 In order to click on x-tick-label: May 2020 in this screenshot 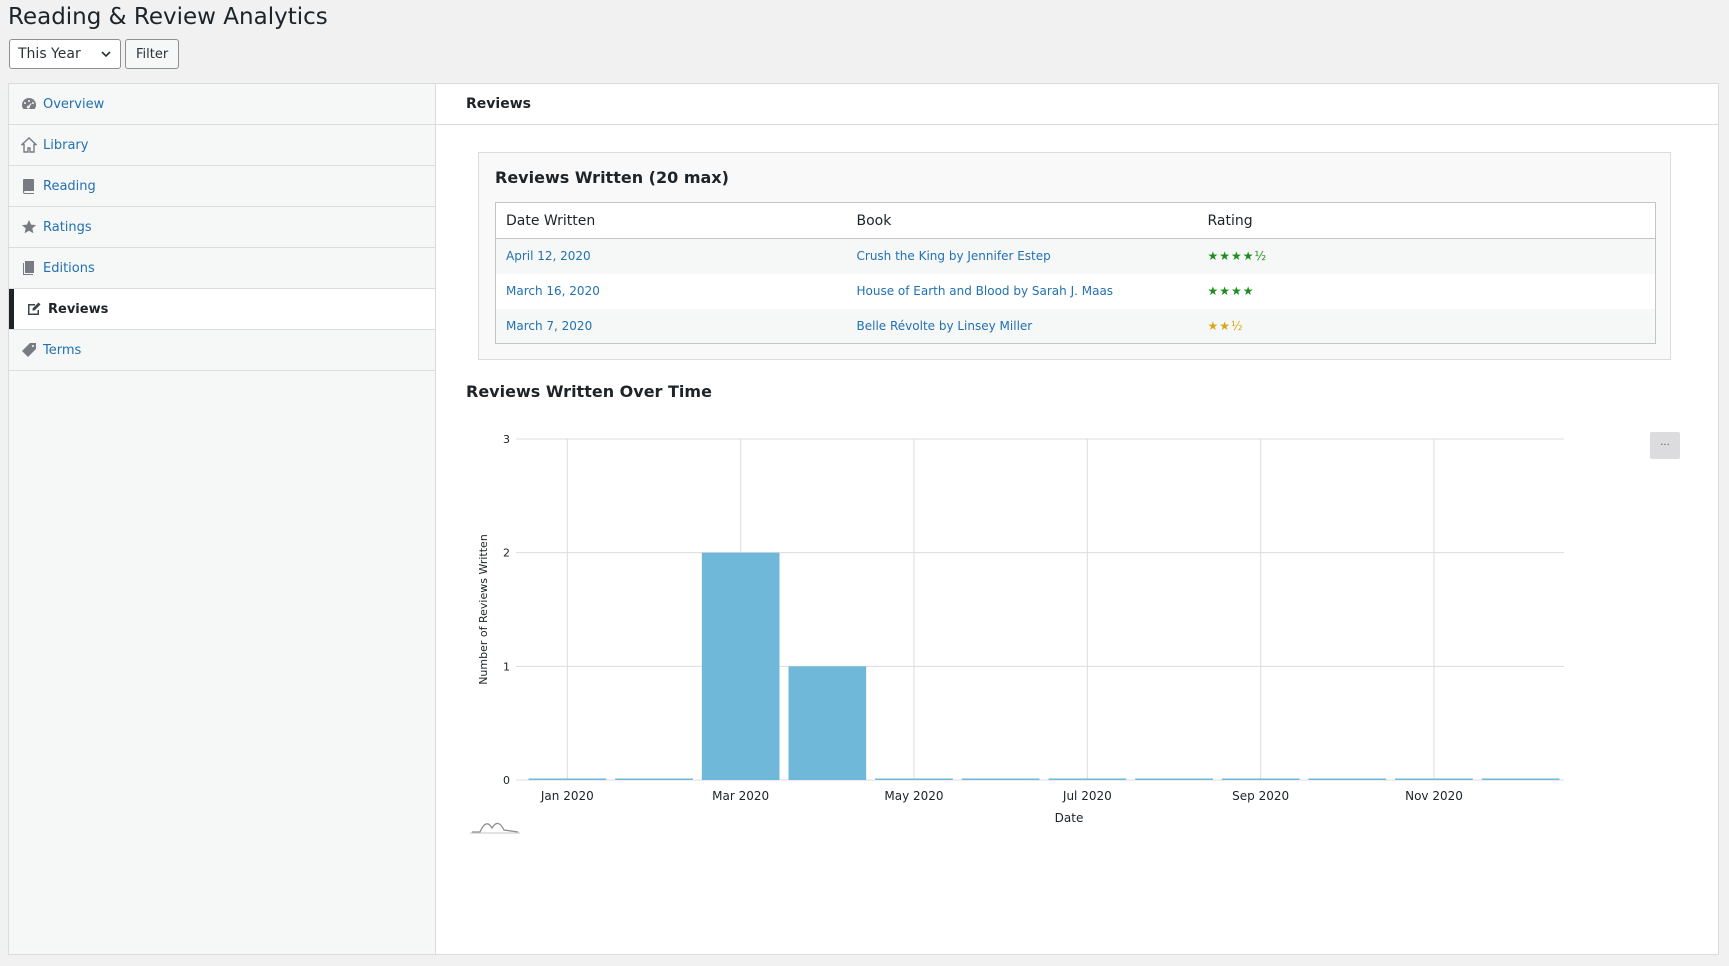, I will do `click(913, 796)`.